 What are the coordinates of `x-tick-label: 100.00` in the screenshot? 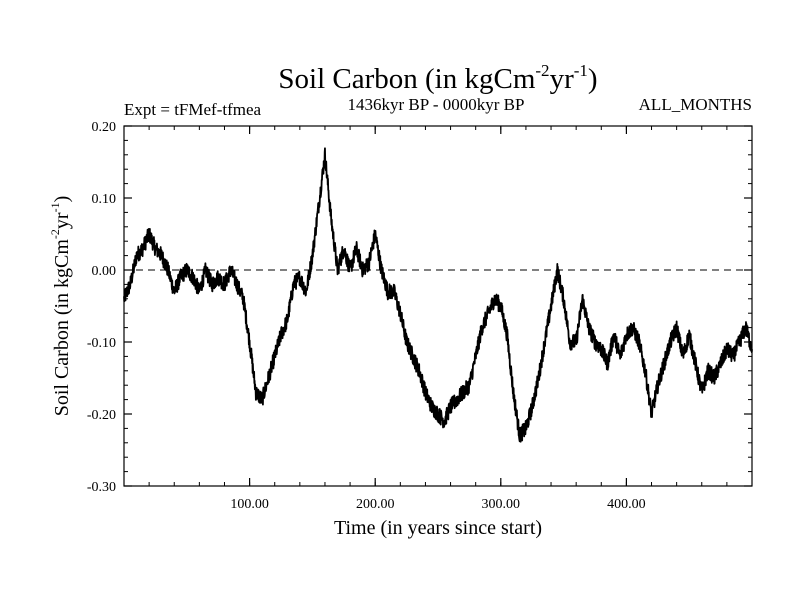 It's located at (249, 504).